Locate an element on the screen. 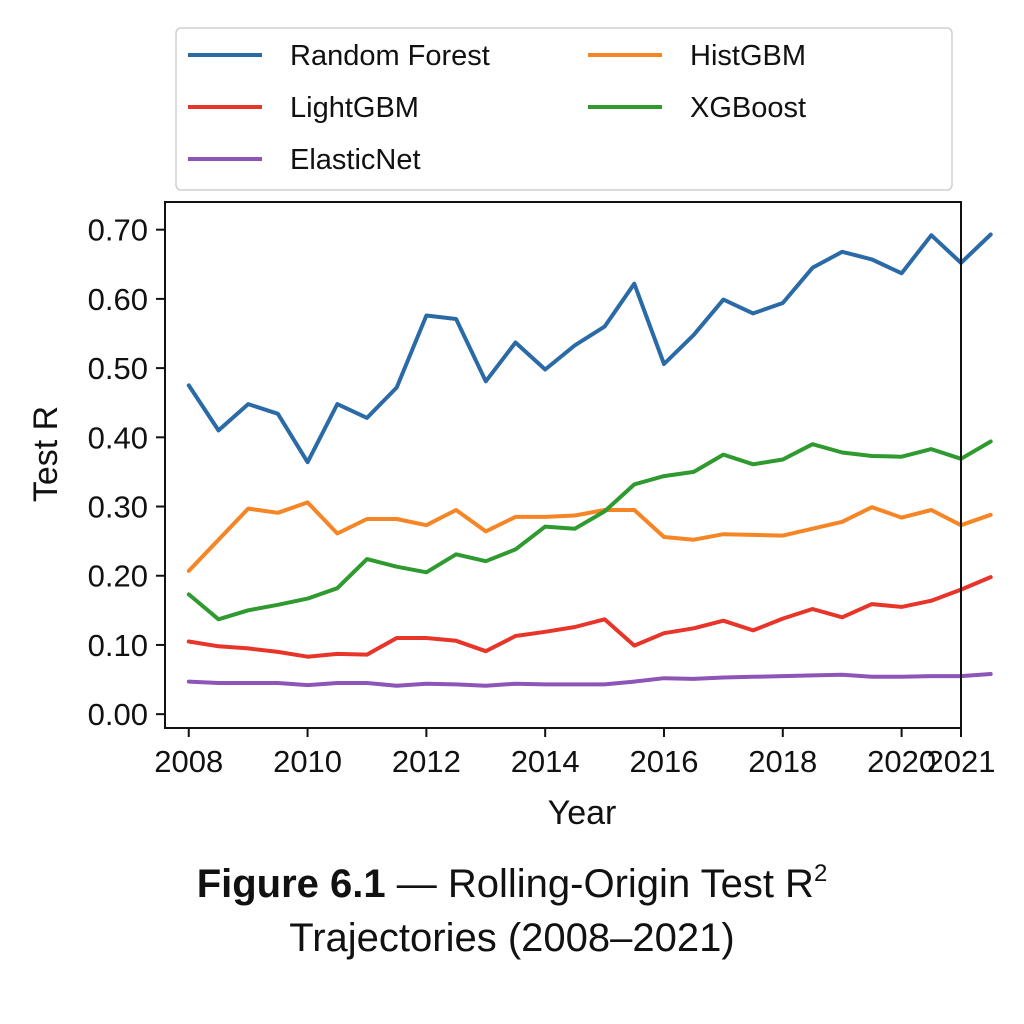  figure-caption-line-2: Trajectories (2008–2021) is located at coordinates (512, 938).